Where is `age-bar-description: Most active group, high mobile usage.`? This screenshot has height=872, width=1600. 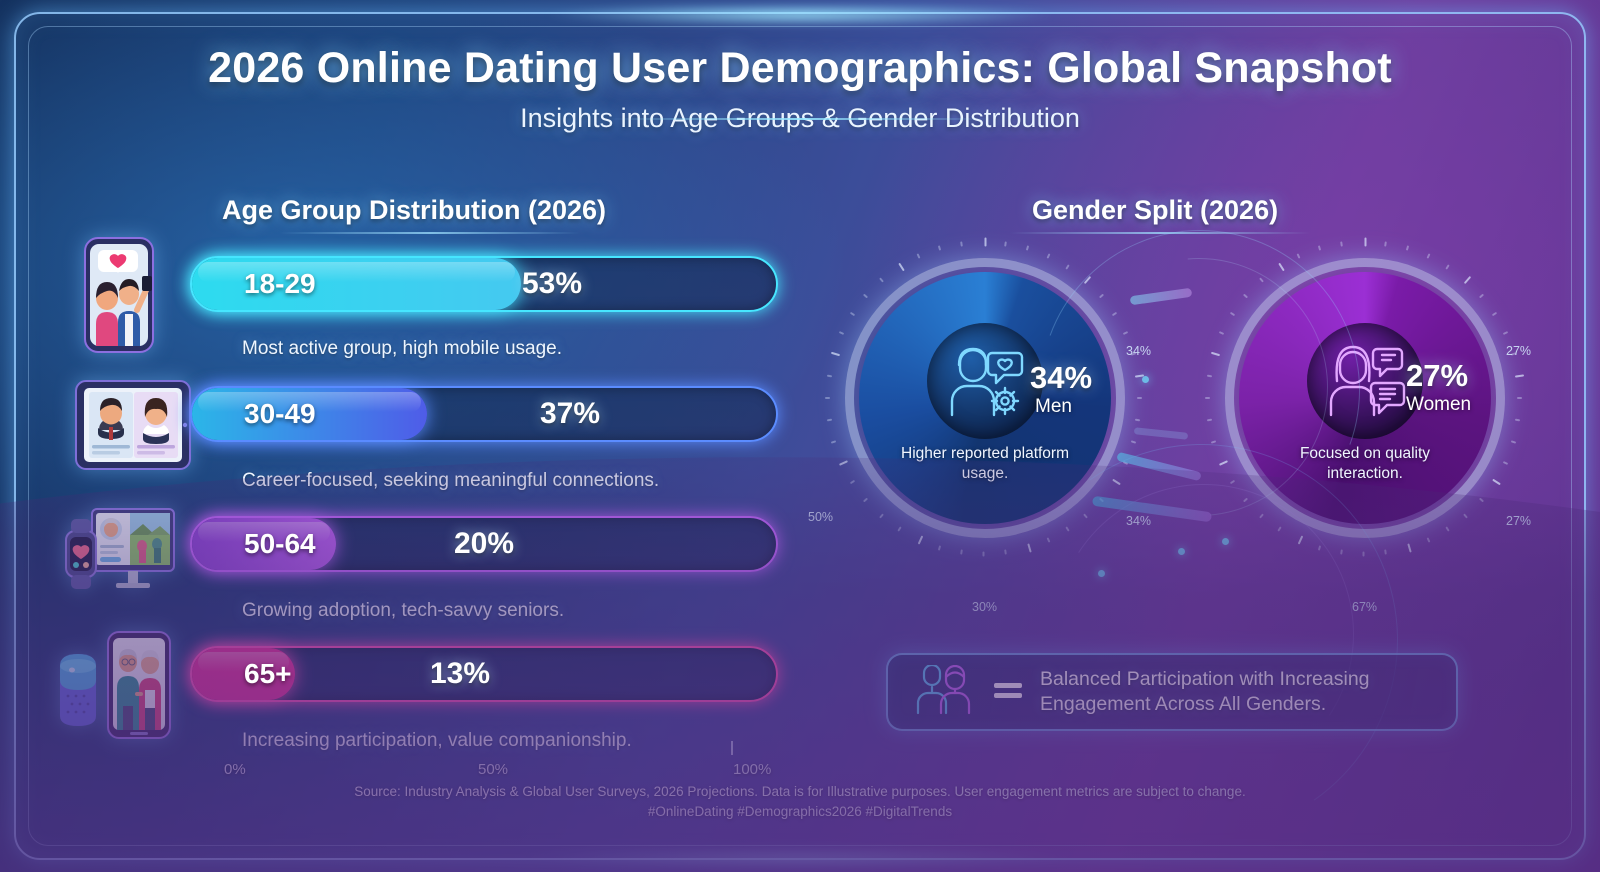
age-bar-description: Most active group, high mobile usage. is located at coordinates (402, 348).